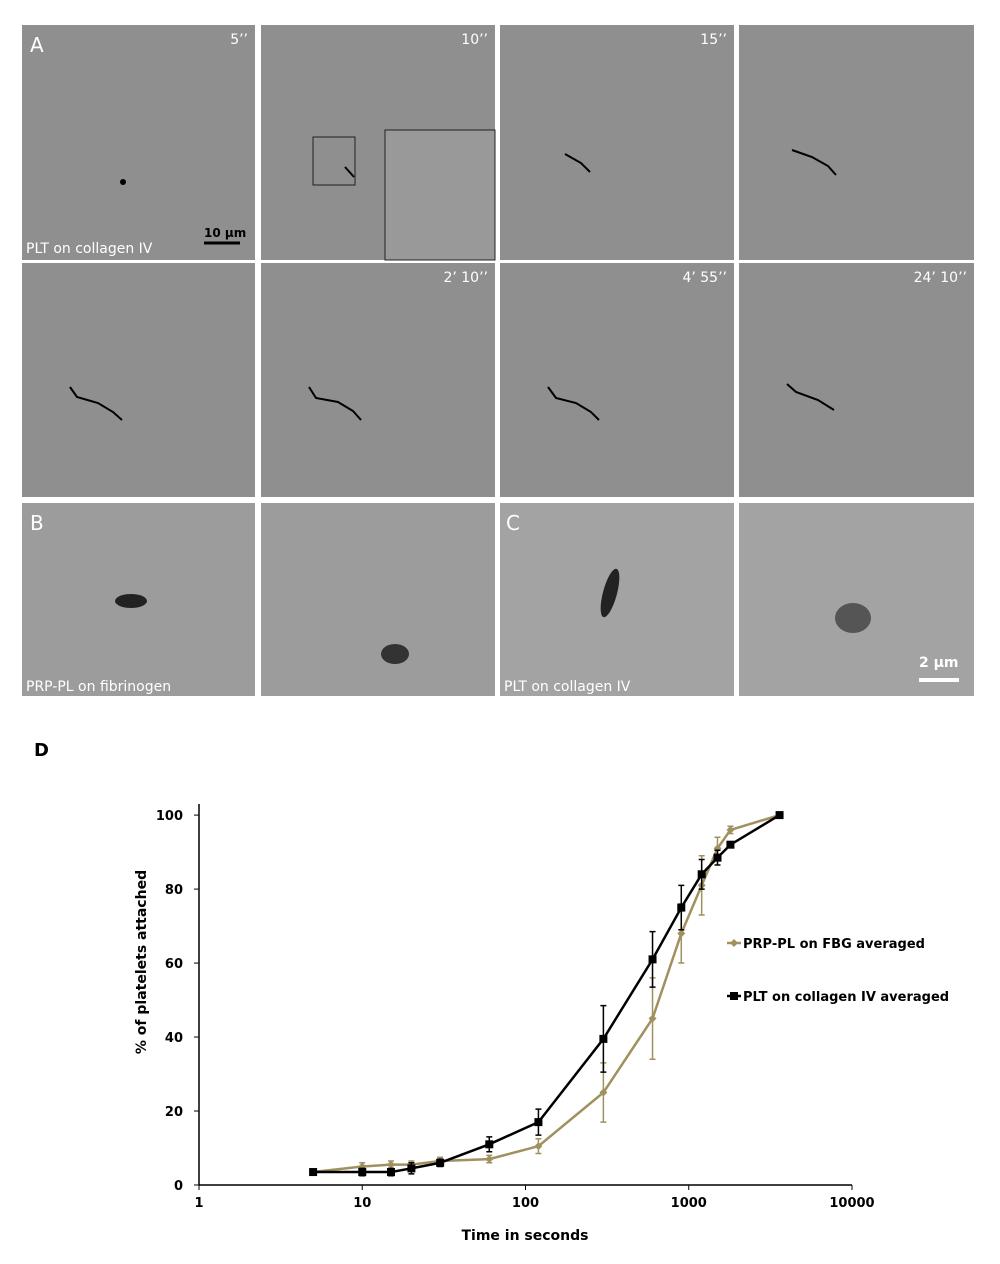 The image size is (1000, 1264). Describe the element at coordinates (525, 1203) in the screenshot. I see `x-tick-label: 100` at that location.